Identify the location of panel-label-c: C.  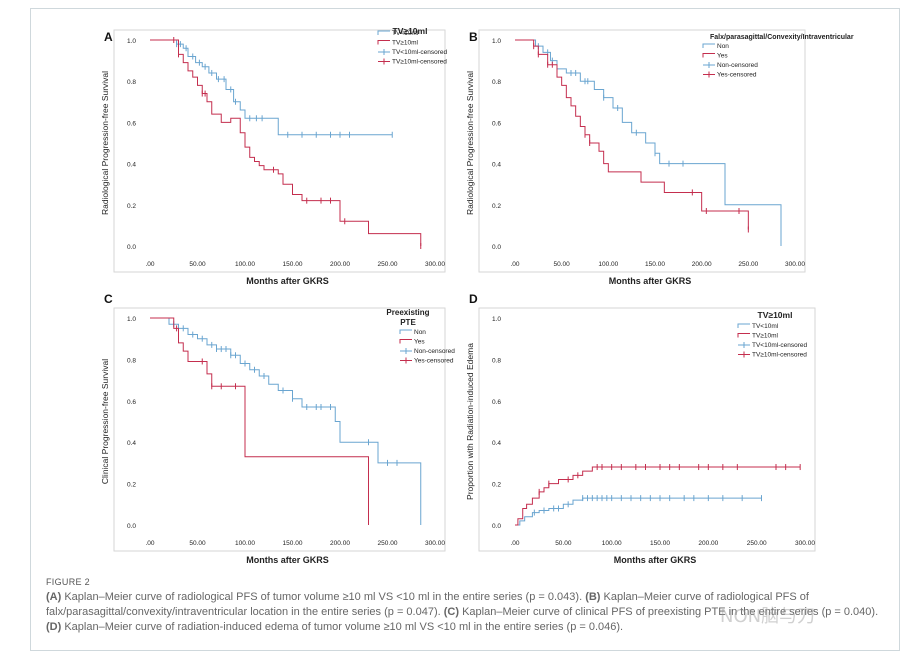
(108, 299).